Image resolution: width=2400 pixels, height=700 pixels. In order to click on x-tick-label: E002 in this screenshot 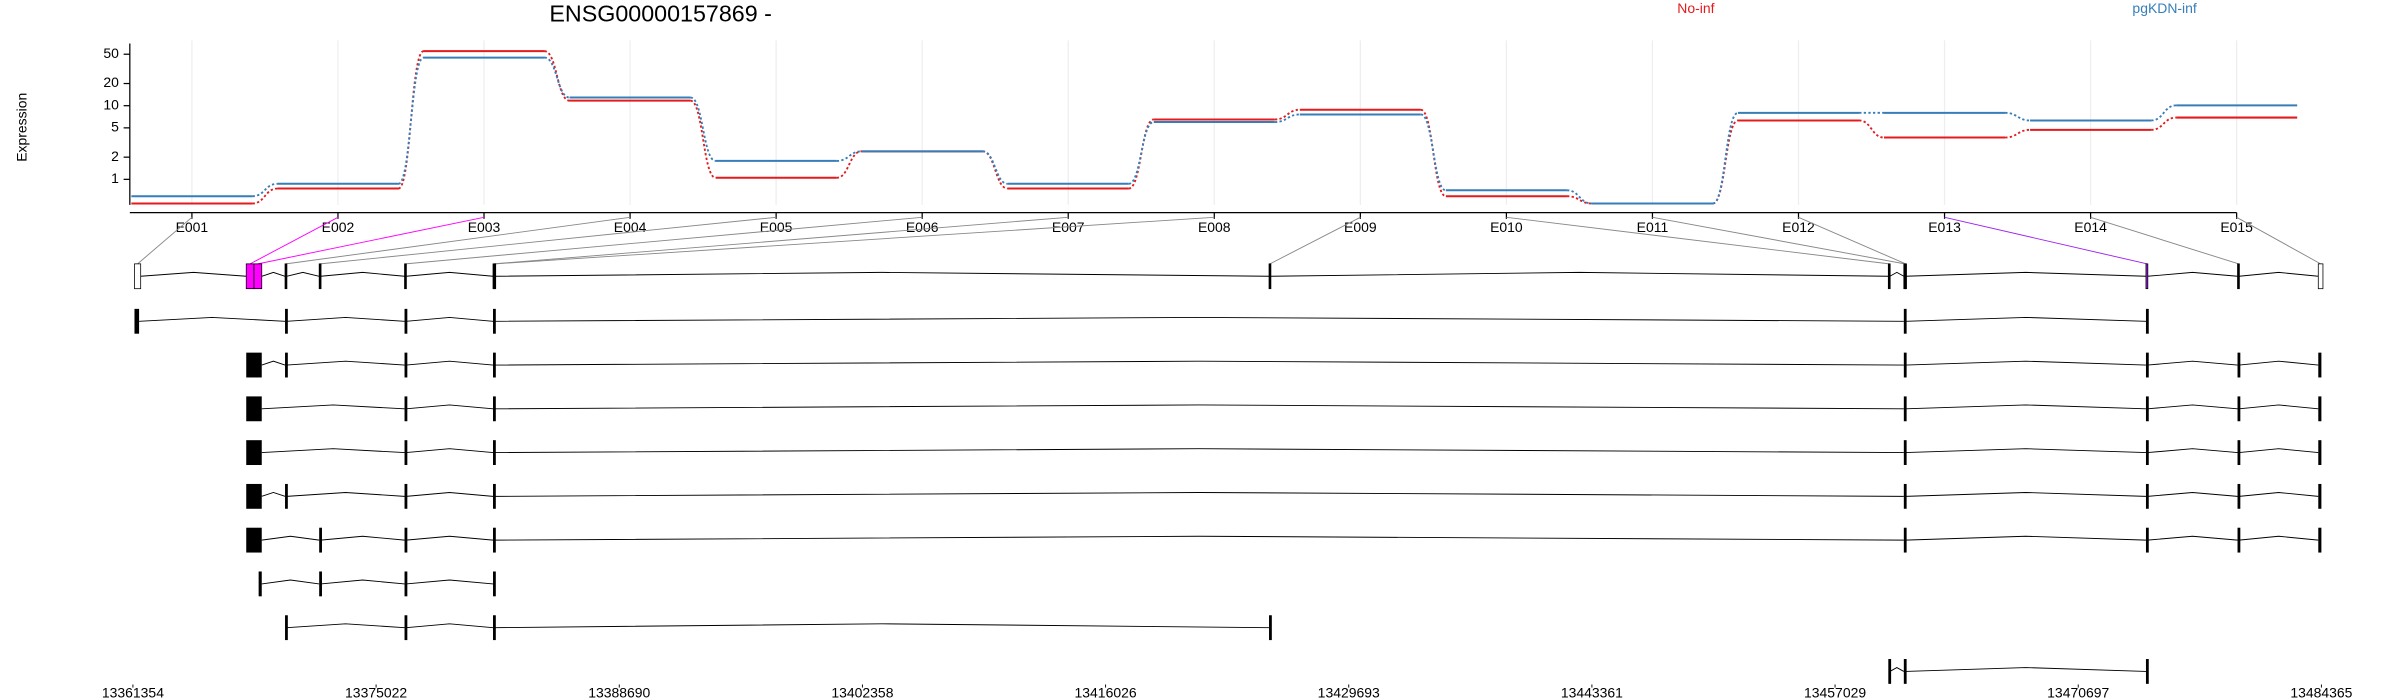, I will do `click(338, 227)`.